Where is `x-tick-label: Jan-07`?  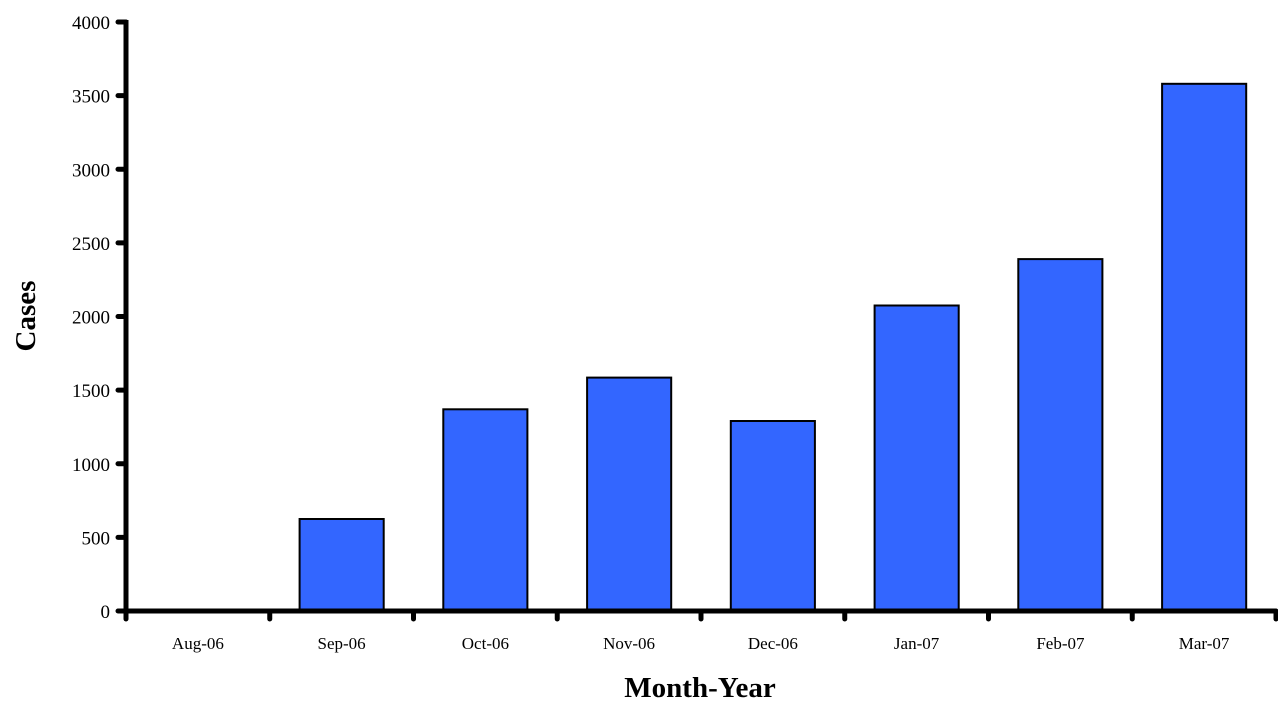
x-tick-label: Jan-07 is located at coordinates (917, 643).